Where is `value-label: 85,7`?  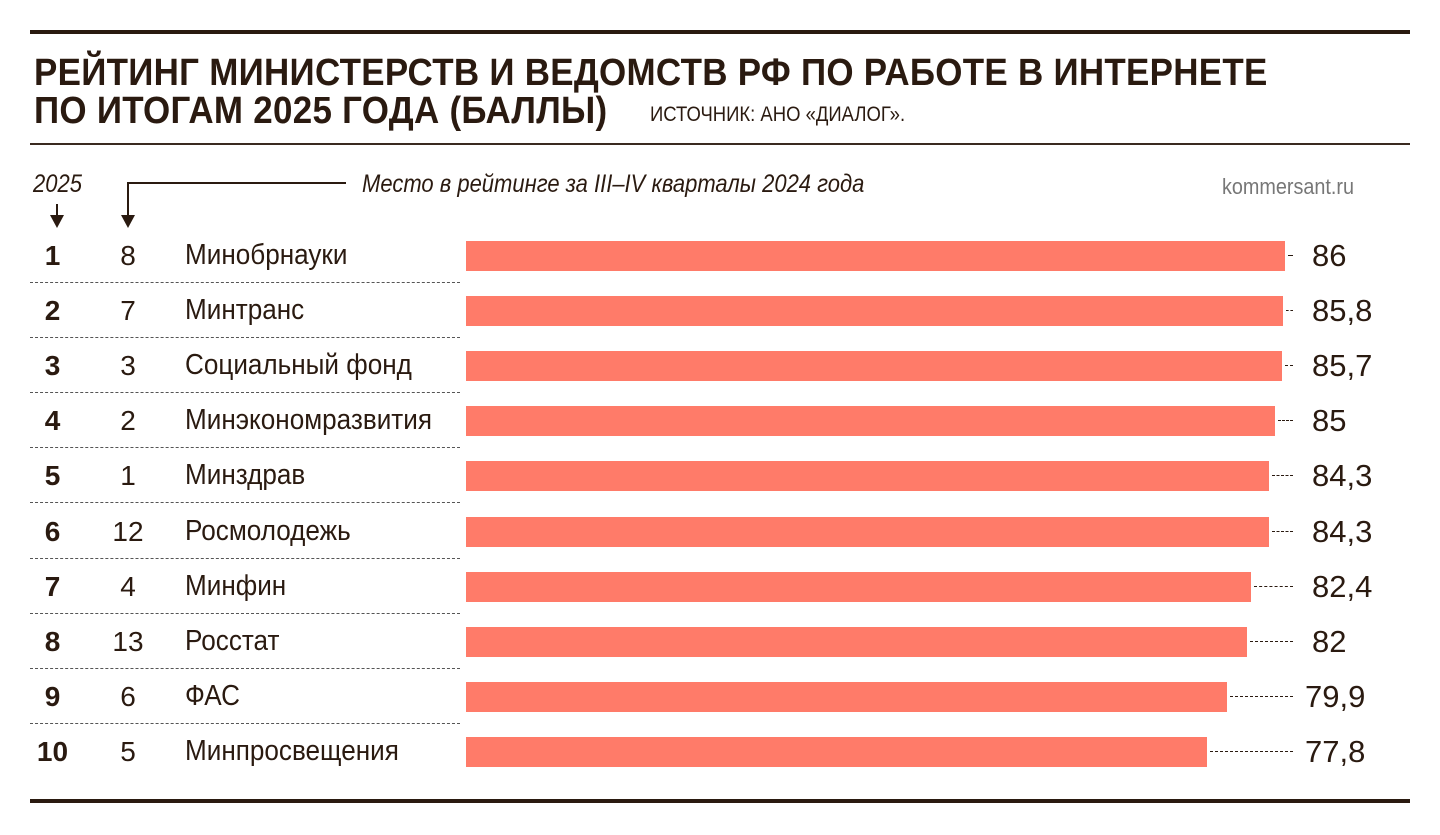 value-label: 85,7 is located at coordinates (1342, 366).